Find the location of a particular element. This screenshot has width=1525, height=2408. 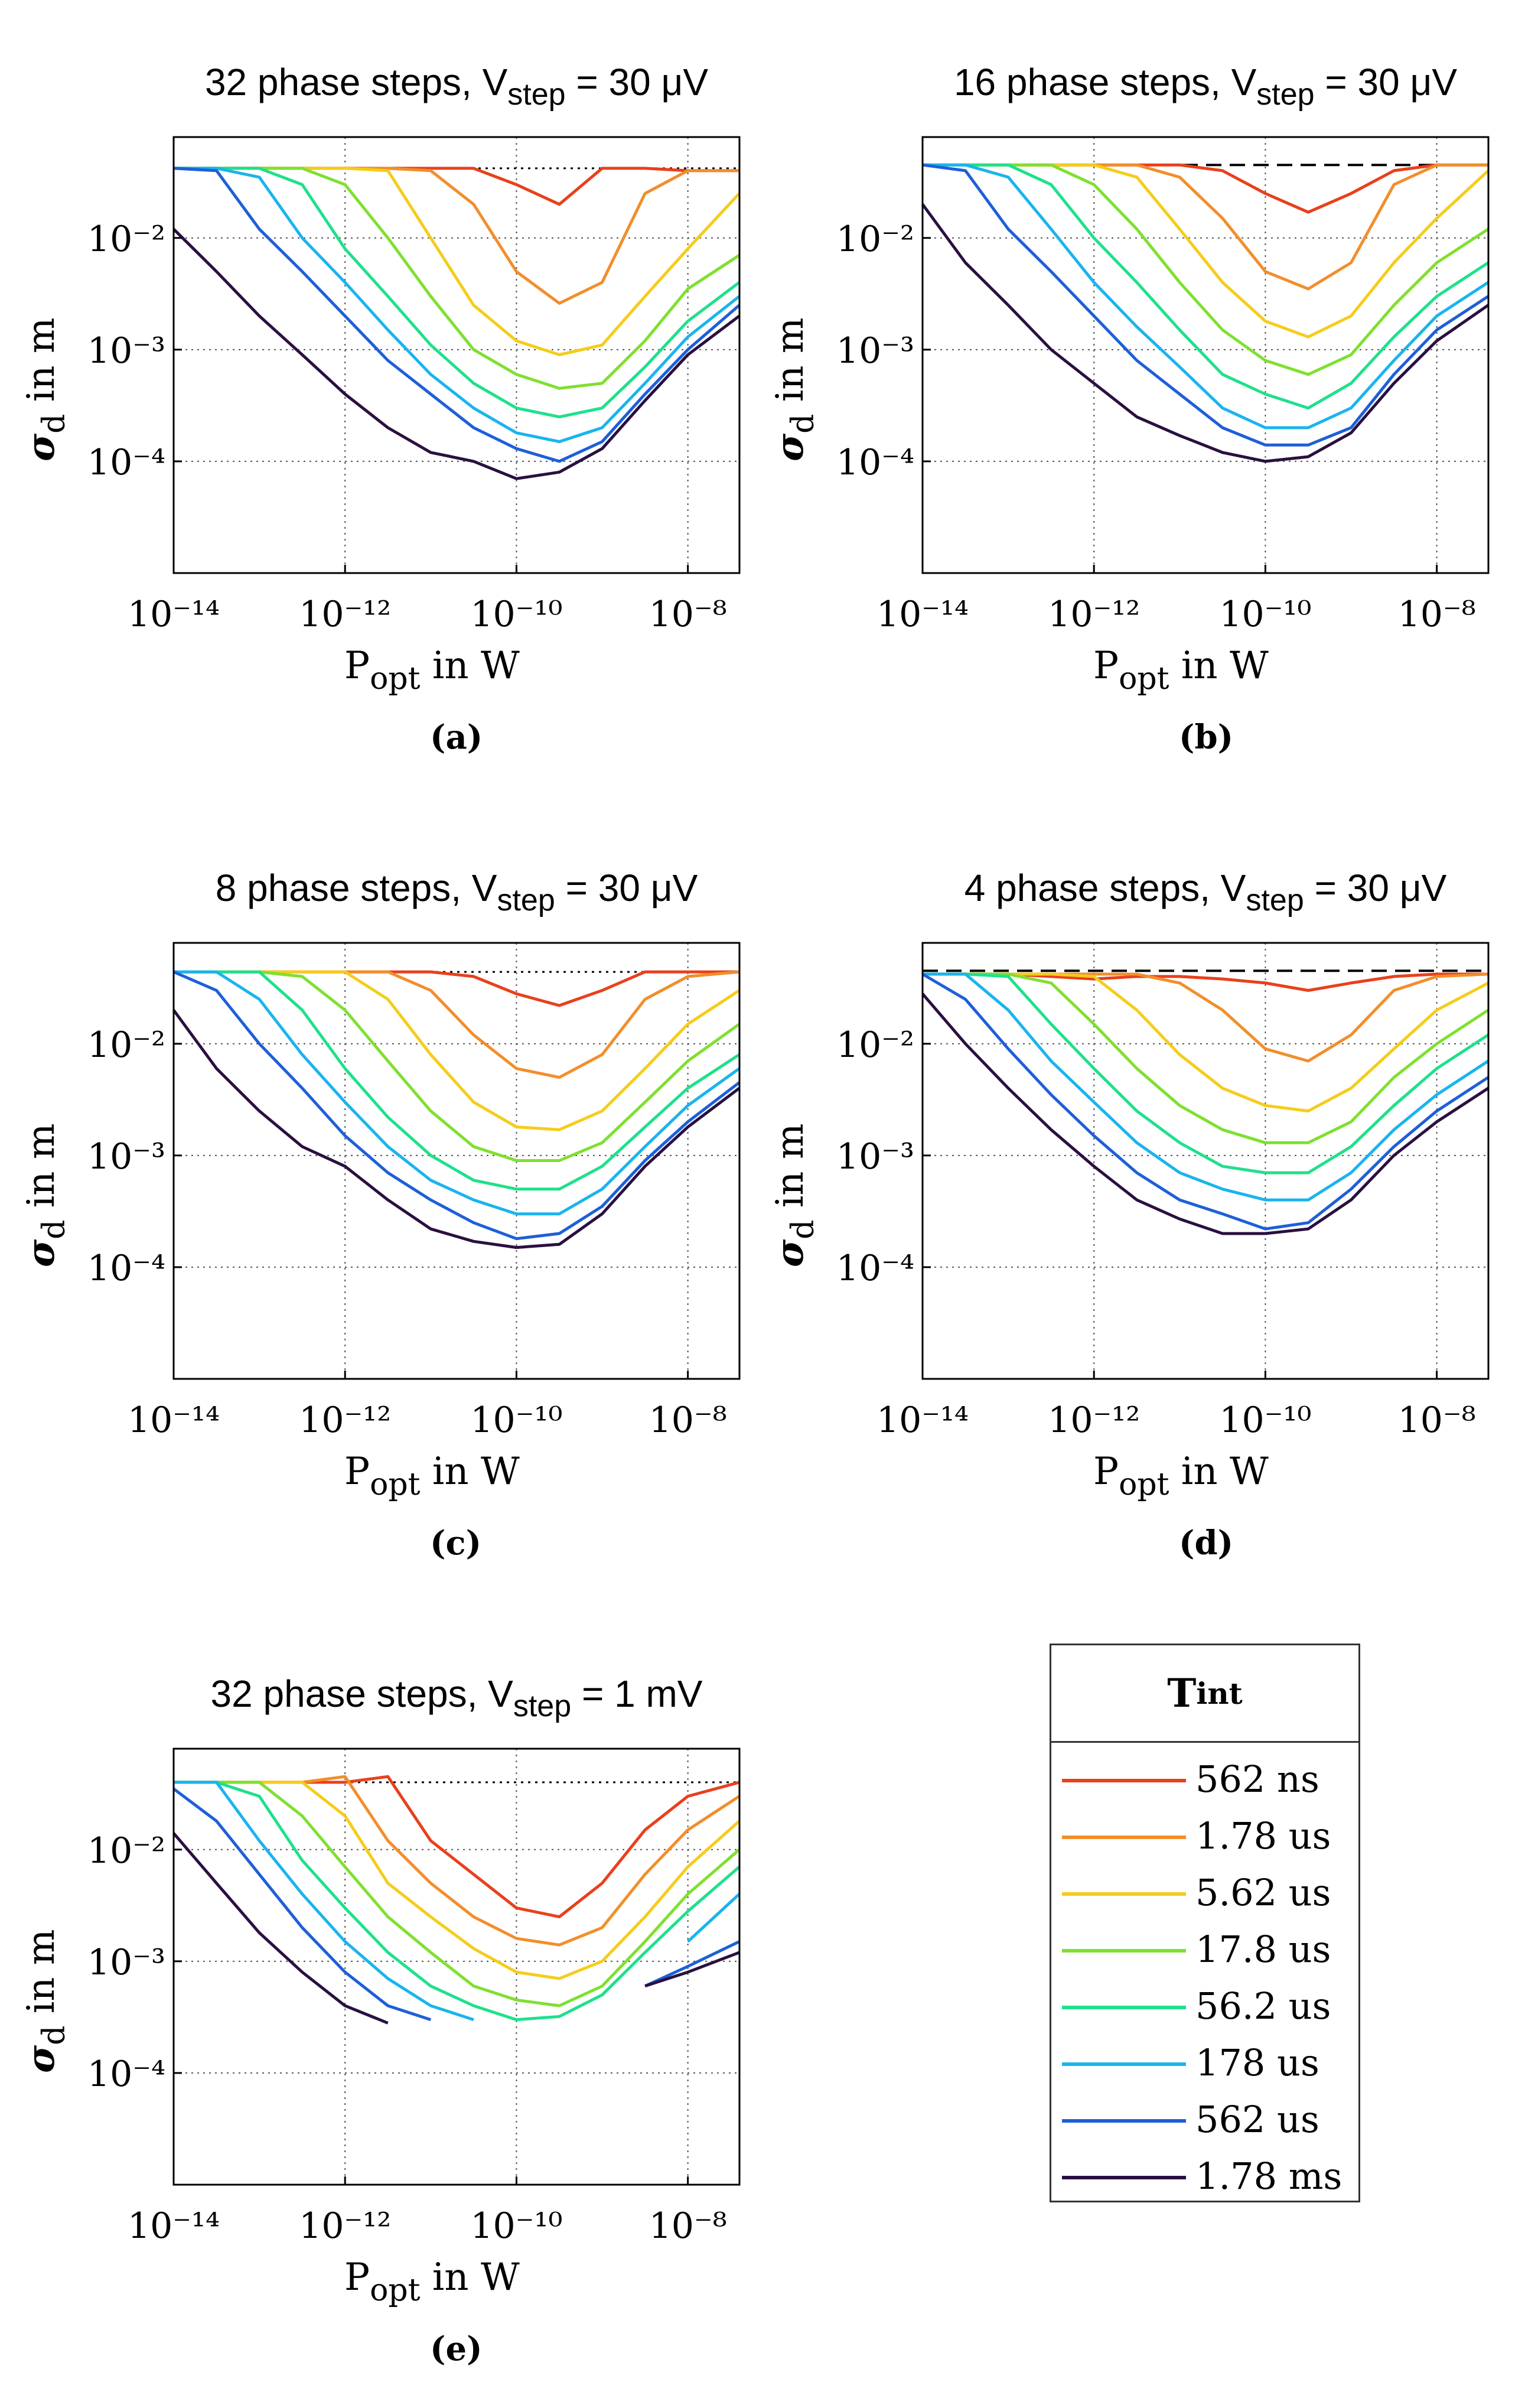

panel-label-e: (e) is located at coordinates (457, 2348).